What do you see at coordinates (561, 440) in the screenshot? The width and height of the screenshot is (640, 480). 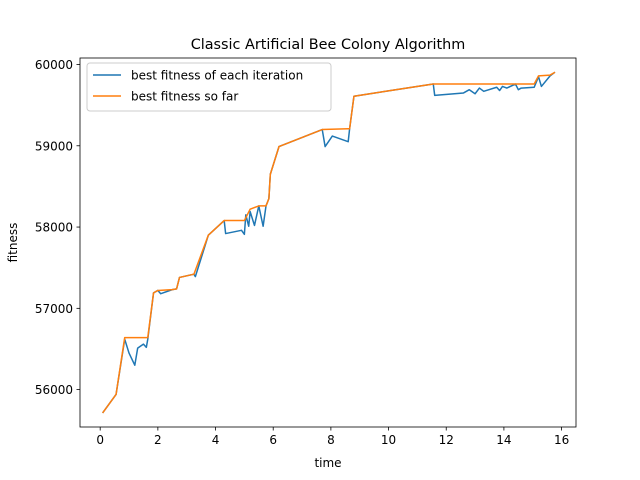 I see `x-tick-label: 16` at bounding box center [561, 440].